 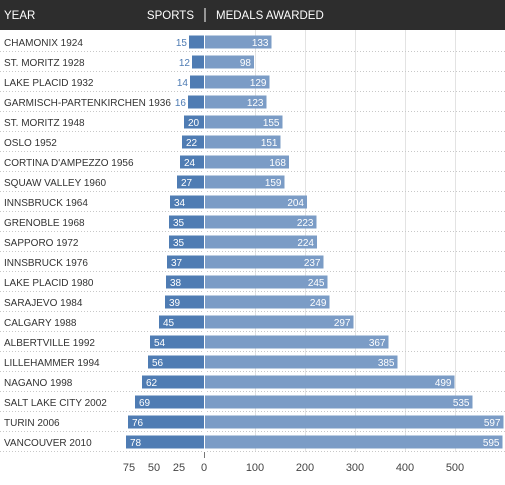 I want to click on table-row: SQUAW VALLEY 1960 27 159, so click(x=252, y=183).